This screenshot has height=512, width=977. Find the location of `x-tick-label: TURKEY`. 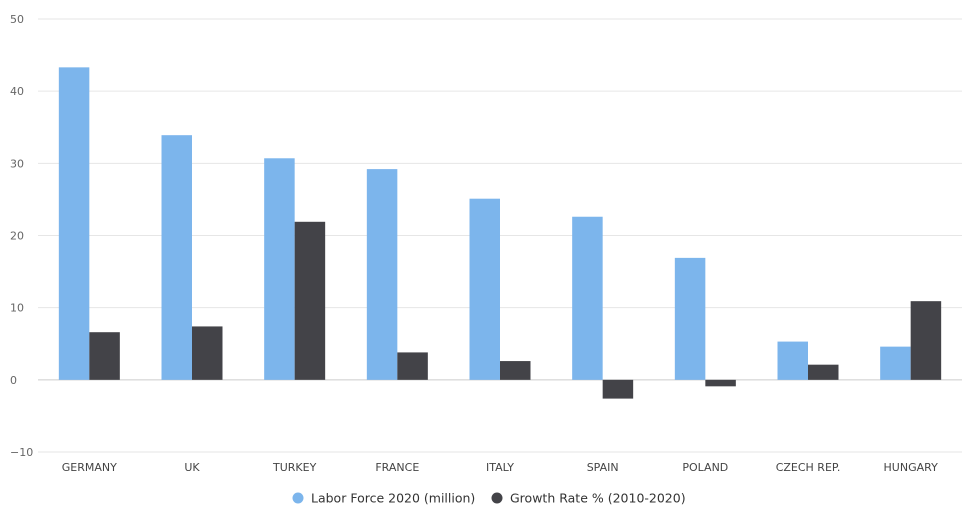

x-tick-label: TURKEY is located at coordinates (294, 467).